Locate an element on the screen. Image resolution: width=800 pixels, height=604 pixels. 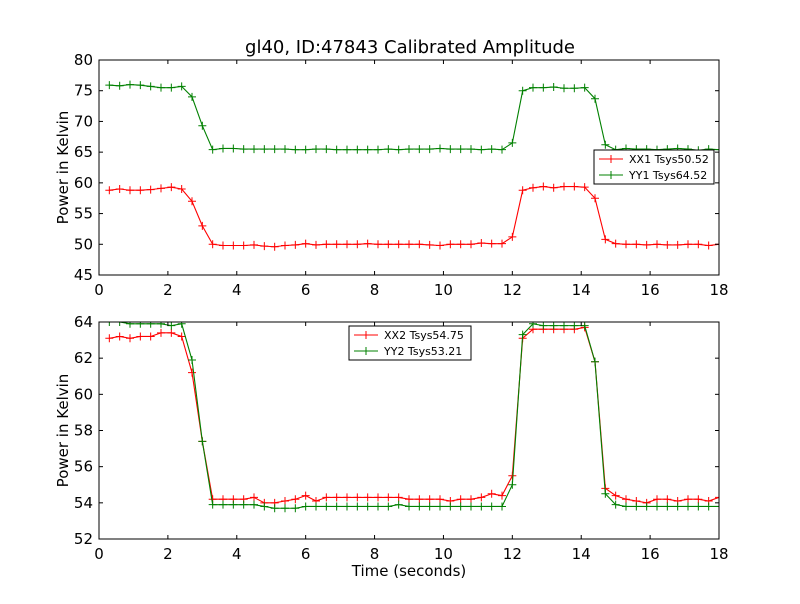
legend: XX2 Tsys54.75 YY2 Tsys53.21 is located at coordinates (410, 343).